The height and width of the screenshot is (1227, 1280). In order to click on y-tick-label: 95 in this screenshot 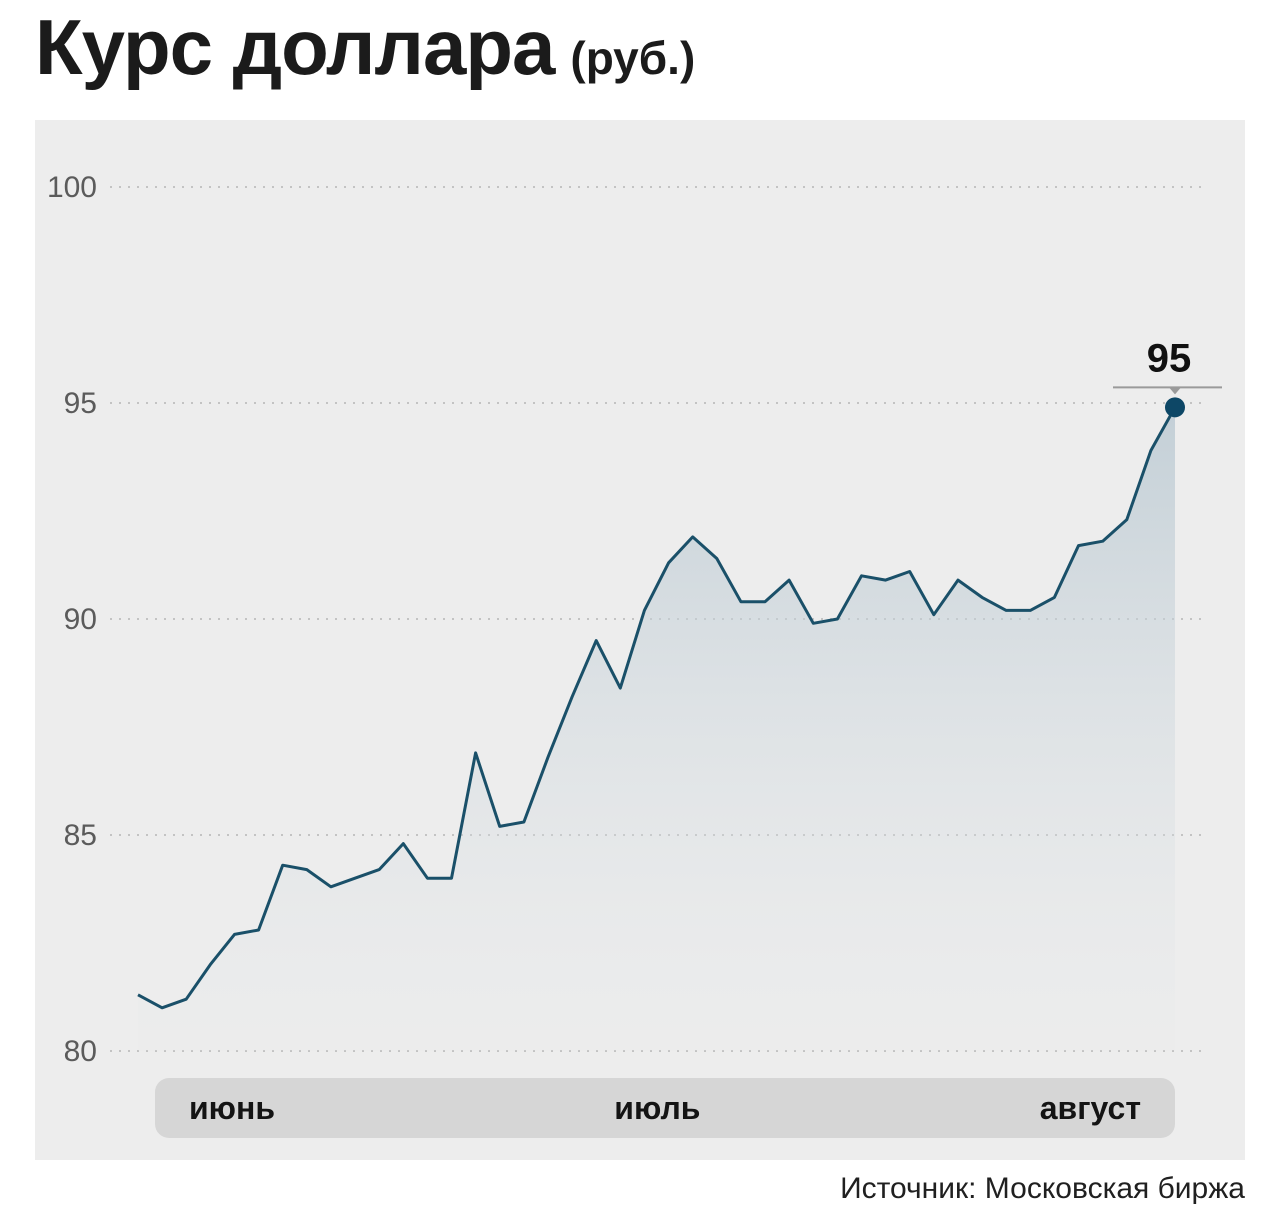, I will do `click(80, 403)`.